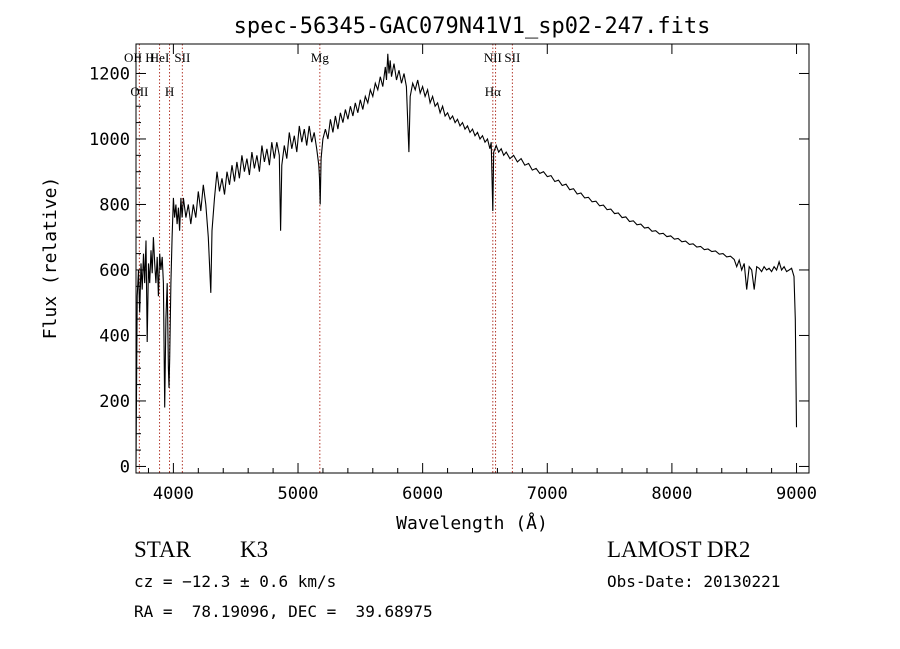 Image resolution: width=900 pixels, height=649 pixels. What do you see at coordinates (298, 494) in the screenshot?
I see `x-tick-label: 5000` at bounding box center [298, 494].